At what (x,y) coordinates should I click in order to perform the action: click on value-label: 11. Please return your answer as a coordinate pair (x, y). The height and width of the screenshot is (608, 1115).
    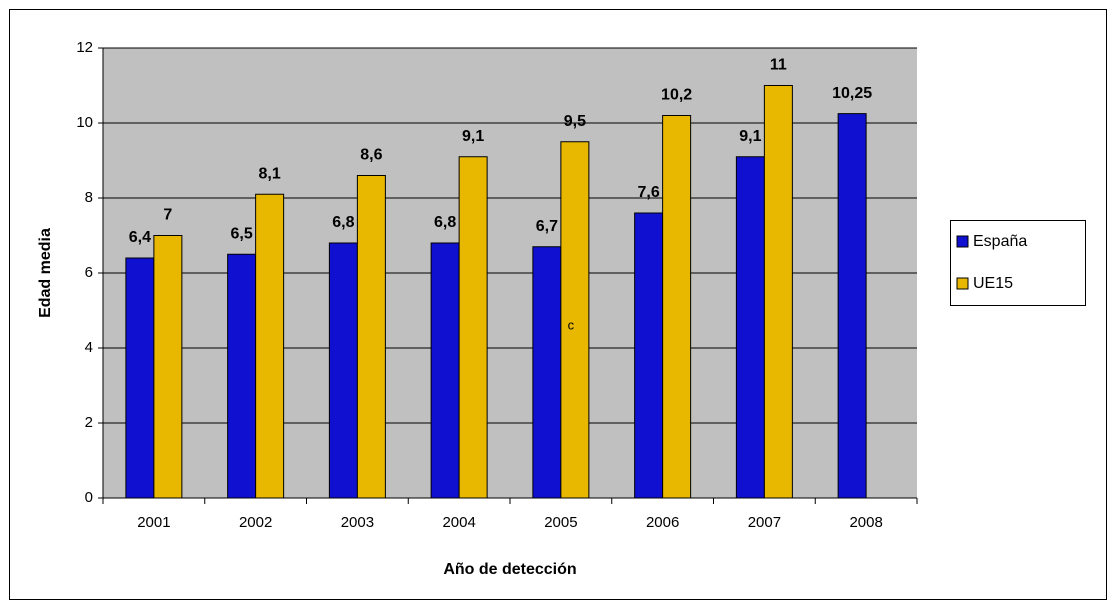
    Looking at the image, I should click on (778, 65).